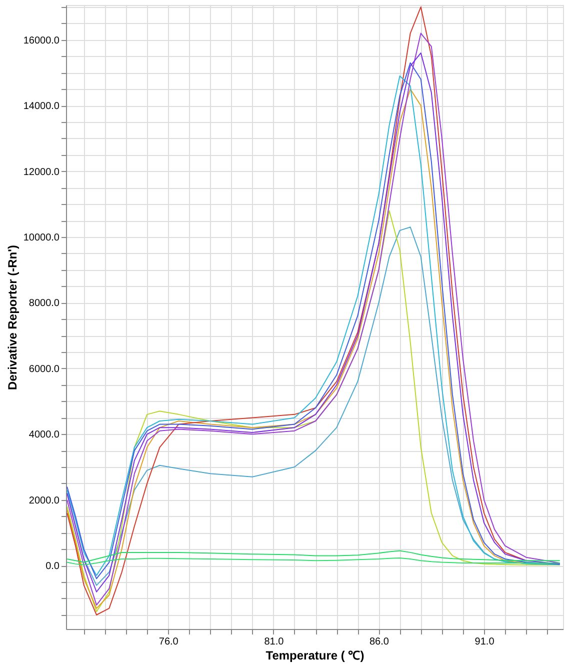  I want to click on y-axis-title: Derivative Reporter (-Rn'), so click(12, 317).